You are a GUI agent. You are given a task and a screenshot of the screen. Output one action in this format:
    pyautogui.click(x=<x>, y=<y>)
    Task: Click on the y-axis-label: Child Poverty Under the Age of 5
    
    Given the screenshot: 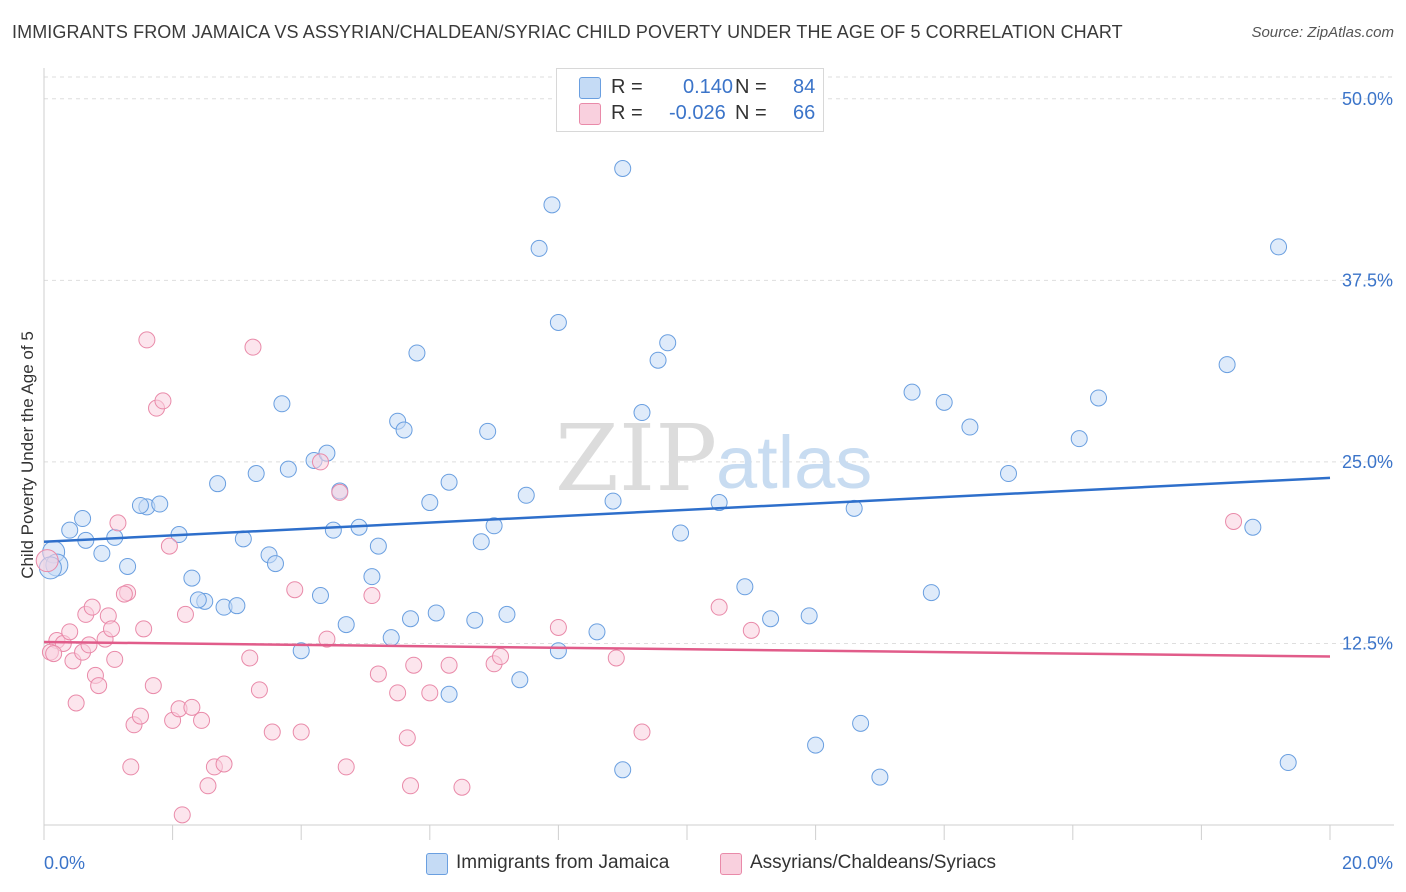 What is the action you would take?
    pyautogui.click(x=27, y=455)
    